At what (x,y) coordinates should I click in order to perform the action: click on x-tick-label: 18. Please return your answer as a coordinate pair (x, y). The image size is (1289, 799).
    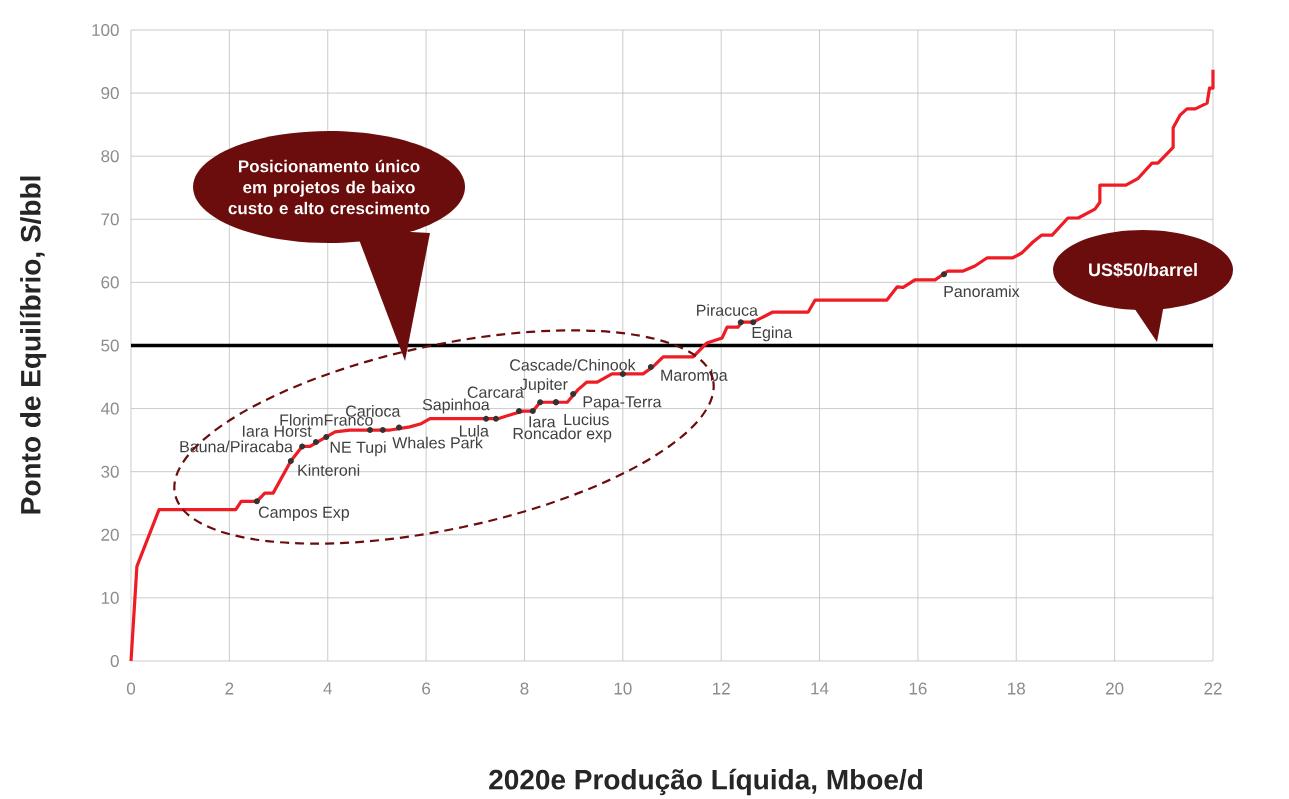
    Looking at the image, I should click on (1016, 688).